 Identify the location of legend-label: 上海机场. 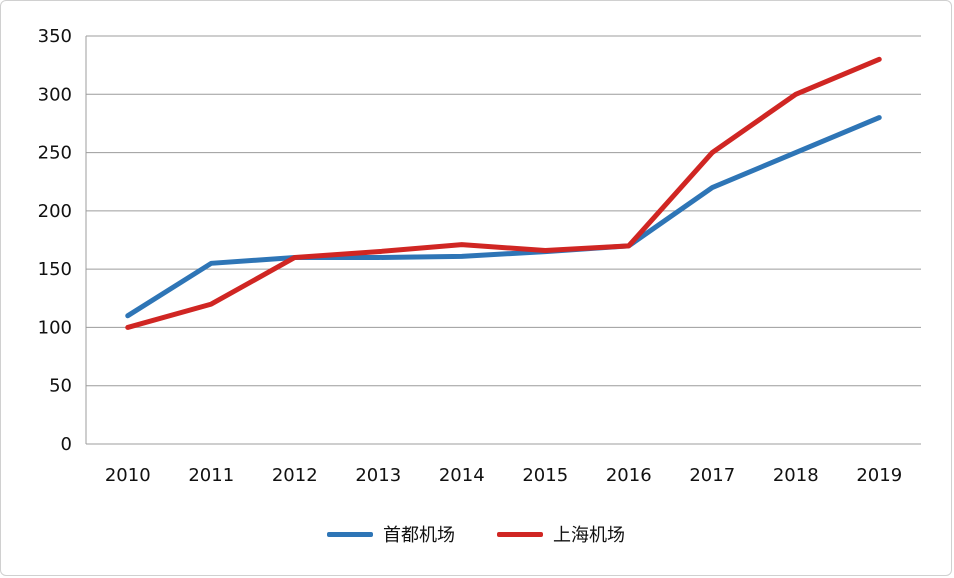
(589, 535).